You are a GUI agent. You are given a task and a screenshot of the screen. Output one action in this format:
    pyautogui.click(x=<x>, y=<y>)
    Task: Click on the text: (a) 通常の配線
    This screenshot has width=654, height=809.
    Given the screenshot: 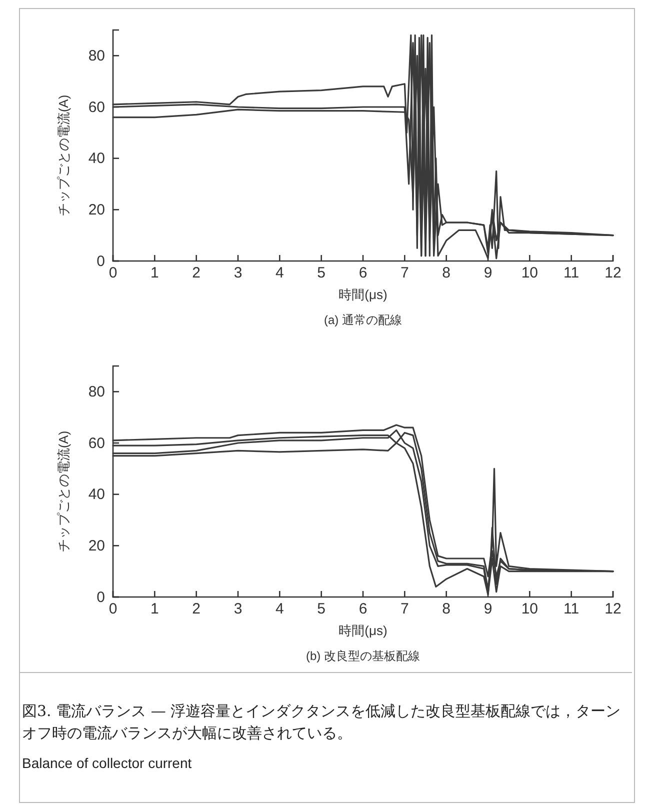 What is the action you would take?
    pyautogui.click(x=363, y=320)
    